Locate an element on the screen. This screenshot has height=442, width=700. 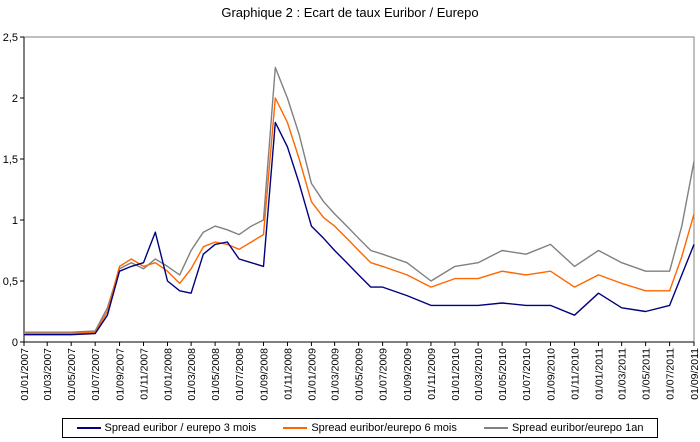
x-tick-label: 01/03/2009 is located at coordinates (336, 374).